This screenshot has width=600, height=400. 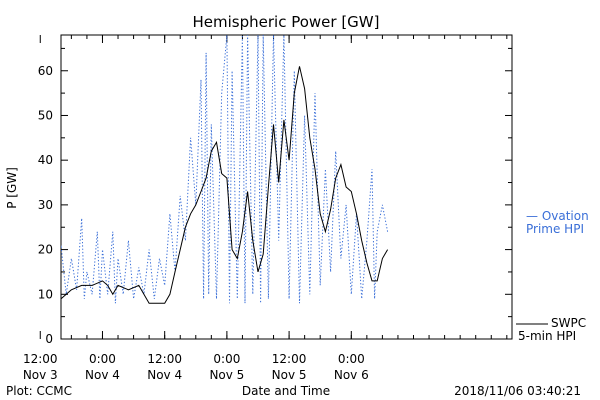 I want to click on legend-ovation-label-2: Prime HPI, so click(x=555, y=229).